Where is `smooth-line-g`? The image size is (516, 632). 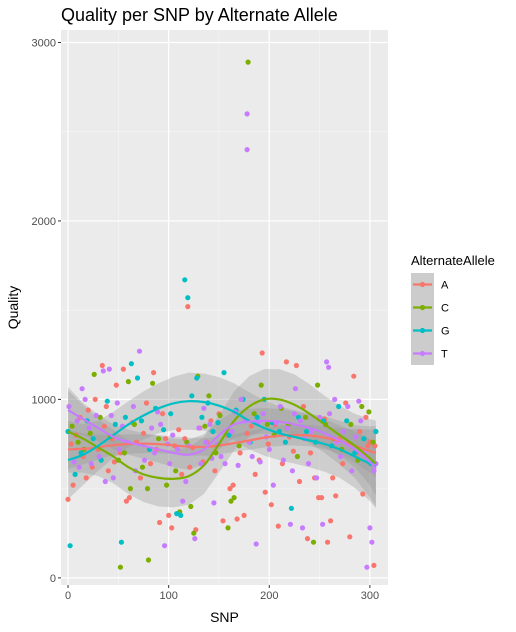 smooth-line-g is located at coordinates (222, 434).